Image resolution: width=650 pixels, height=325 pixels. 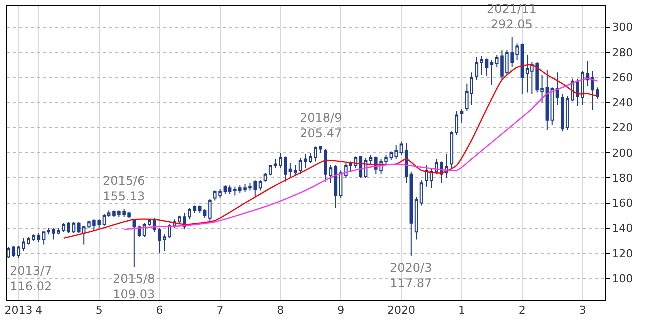 I want to click on x-tick-label: 5, so click(x=99, y=311).